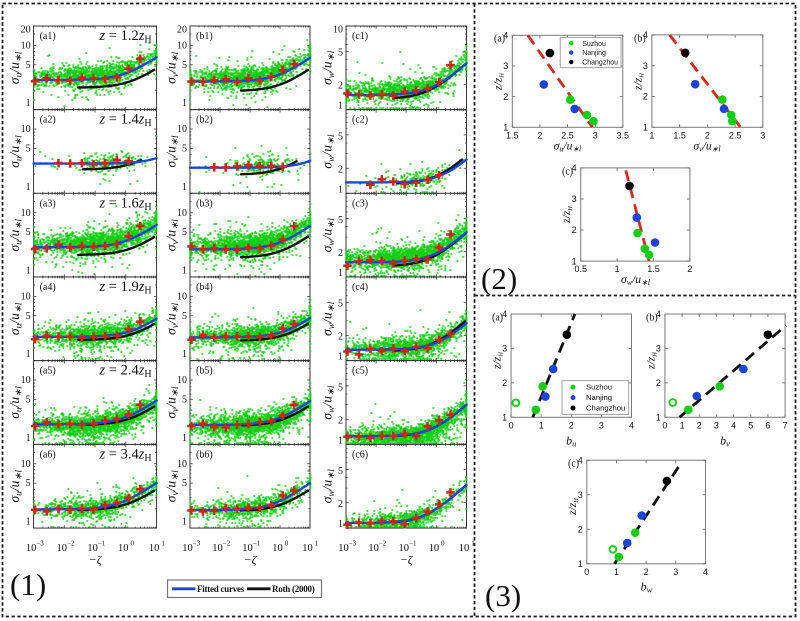  Describe the element at coordinates (251, 560) in the screenshot. I see `svg-text: −ζ` at that location.